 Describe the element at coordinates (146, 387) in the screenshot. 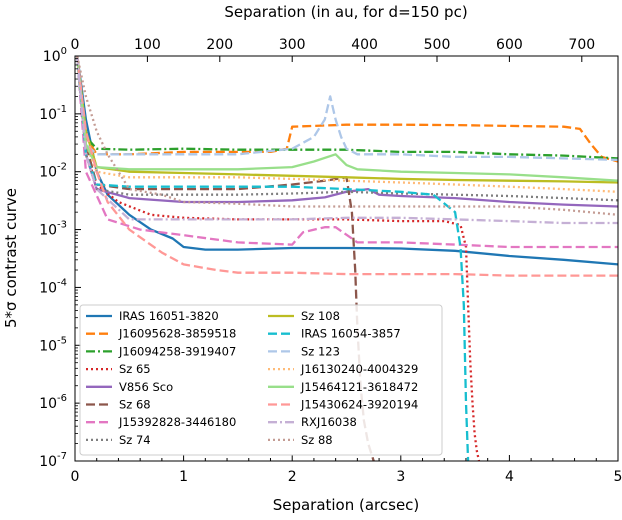

I see `legend-label: V856 Sco` at that location.